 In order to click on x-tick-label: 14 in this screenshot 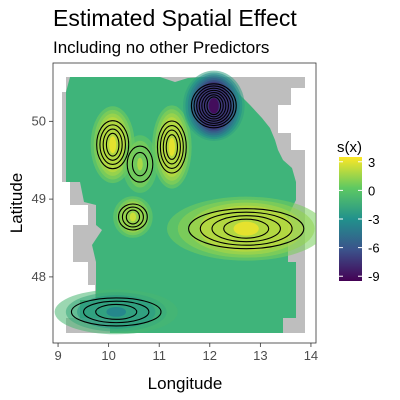, I will do `click(311, 355)`.